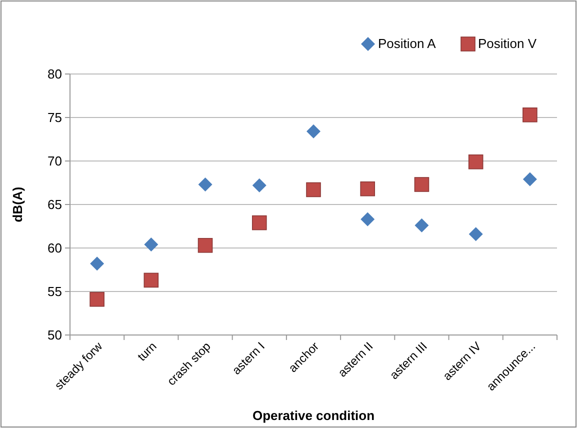  I want to click on y-tick-label: 60, so click(55, 248).